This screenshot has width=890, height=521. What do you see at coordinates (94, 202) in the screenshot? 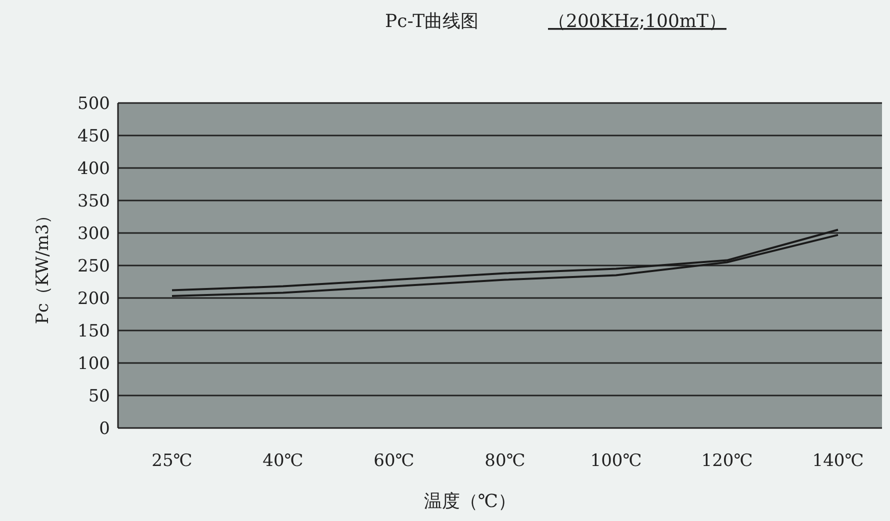
I see `y-tick-label: 350` at bounding box center [94, 202].